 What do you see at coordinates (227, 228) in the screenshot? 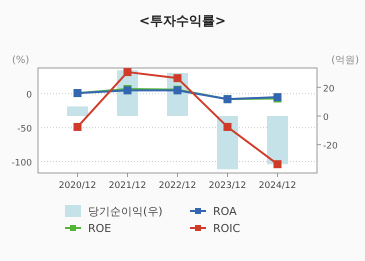
I see `legend-label: ROIC` at bounding box center [227, 228].